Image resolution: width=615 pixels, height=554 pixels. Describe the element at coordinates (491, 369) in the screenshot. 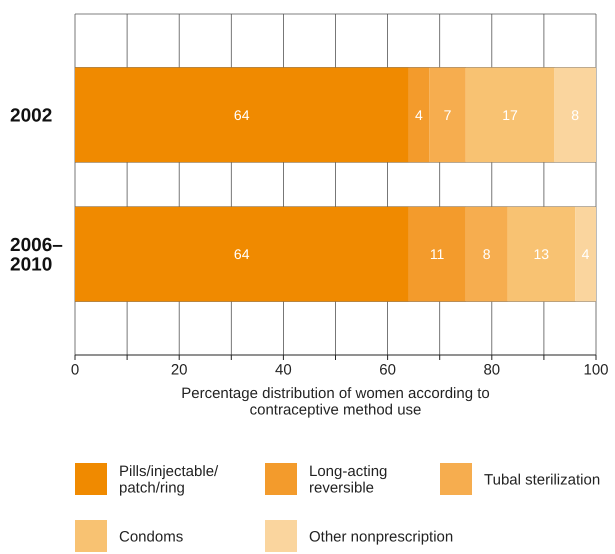

I see `x-tick-label: 80` at that location.